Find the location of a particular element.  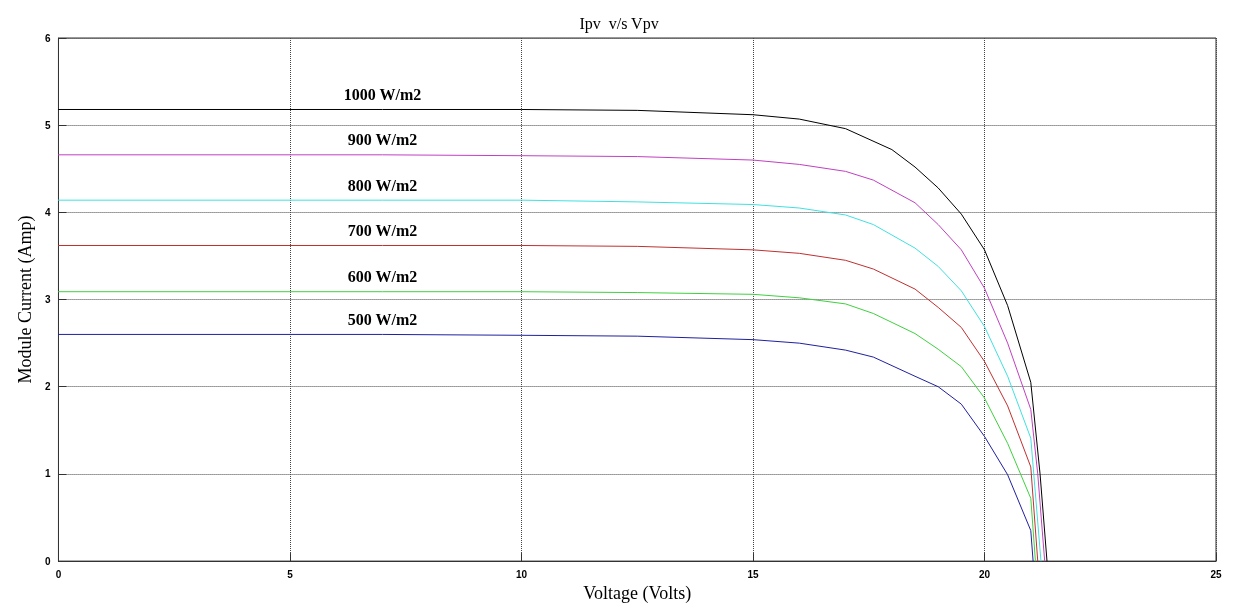

series-label: 1000 W/m2 is located at coordinates (382, 94).